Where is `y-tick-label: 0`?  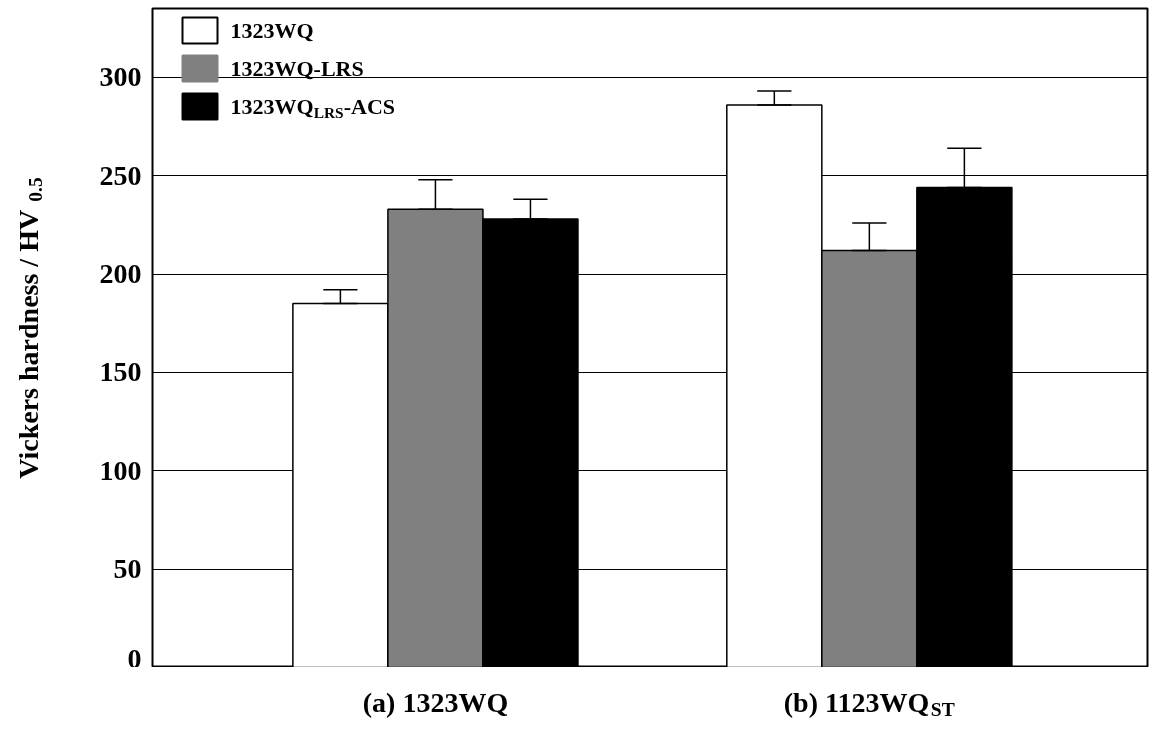 y-tick-label: 0 is located at coordinates (134, 658).